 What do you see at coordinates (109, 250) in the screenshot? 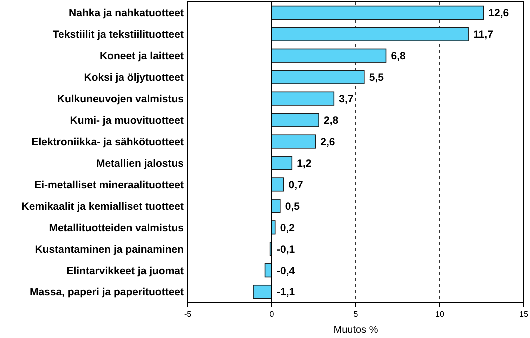
I see `y-tick-label: Kustantaminen ja painaminen` at bounding box center [109, 250].